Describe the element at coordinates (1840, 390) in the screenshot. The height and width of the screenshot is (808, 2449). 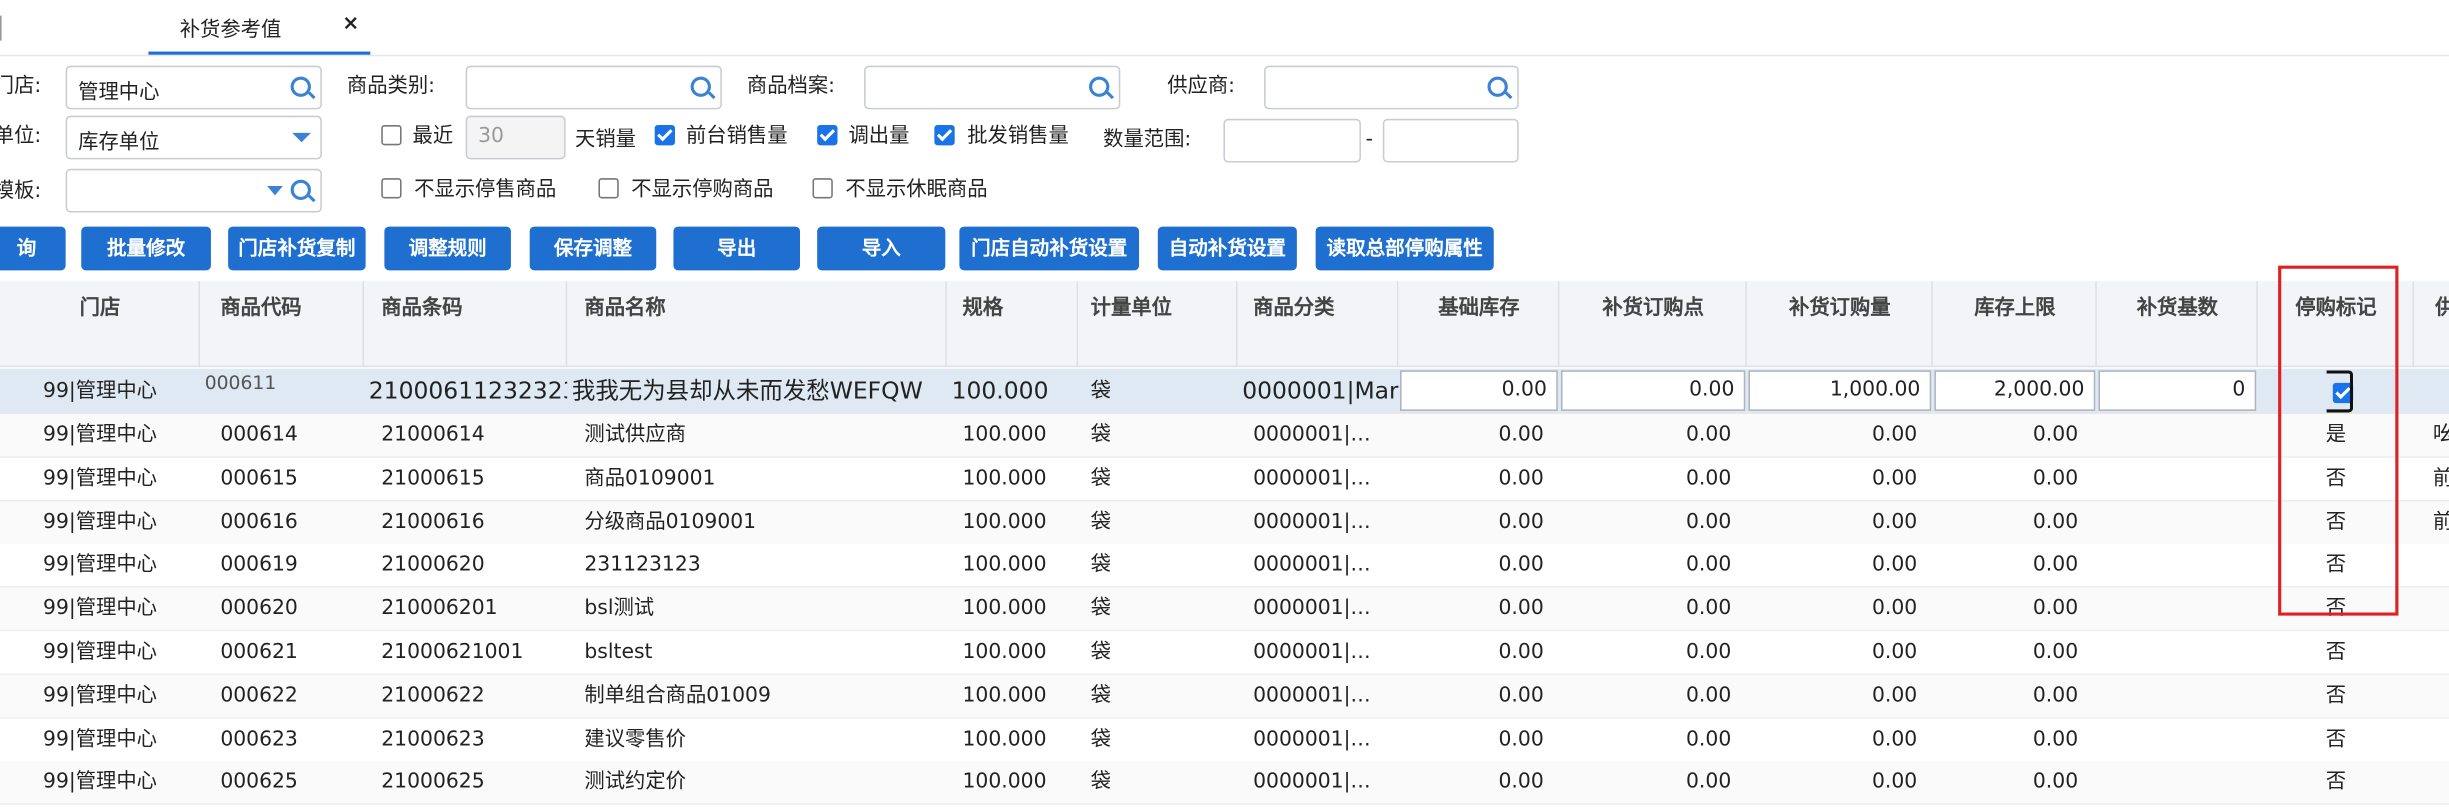
I see `quantity-input: 1,000.00` at that location.